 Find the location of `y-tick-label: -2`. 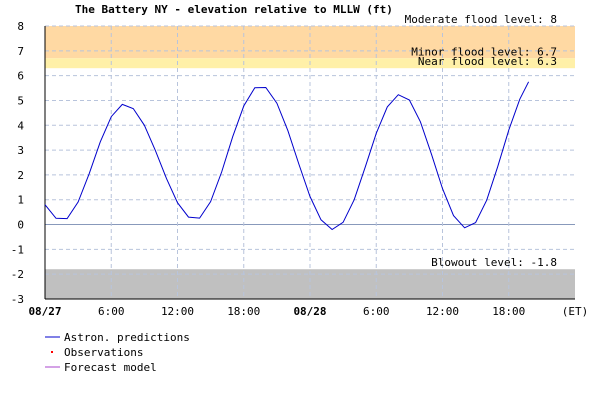

y-tick-label: -2 is located at coordinates (17, 274).